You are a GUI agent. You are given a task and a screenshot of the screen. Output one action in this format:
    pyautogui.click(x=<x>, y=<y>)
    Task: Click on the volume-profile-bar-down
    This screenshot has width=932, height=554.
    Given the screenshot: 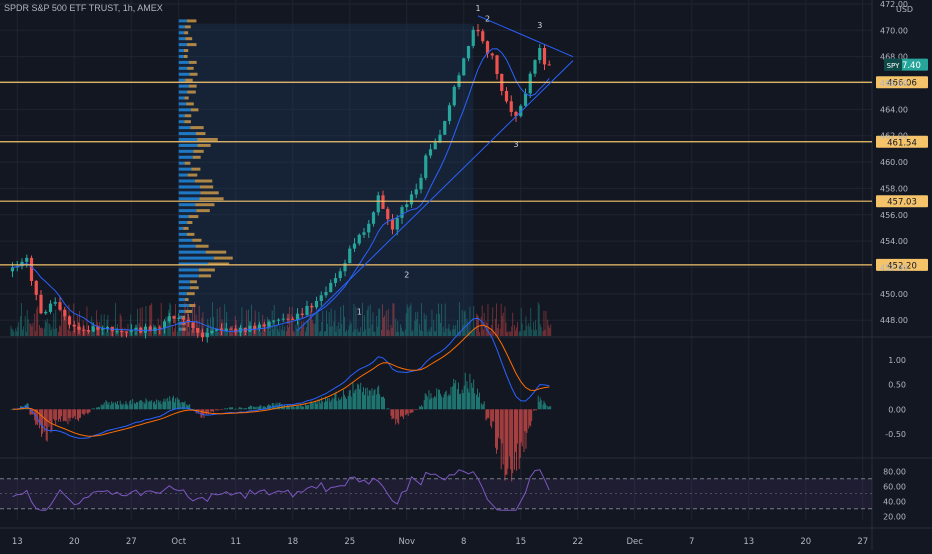 What is the action you would take?
    pyautogui.click(x=197, y=128)
    